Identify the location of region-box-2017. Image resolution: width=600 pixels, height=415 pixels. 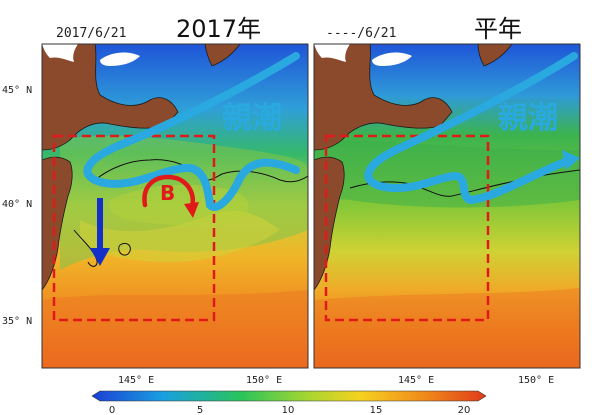
(134, 228).